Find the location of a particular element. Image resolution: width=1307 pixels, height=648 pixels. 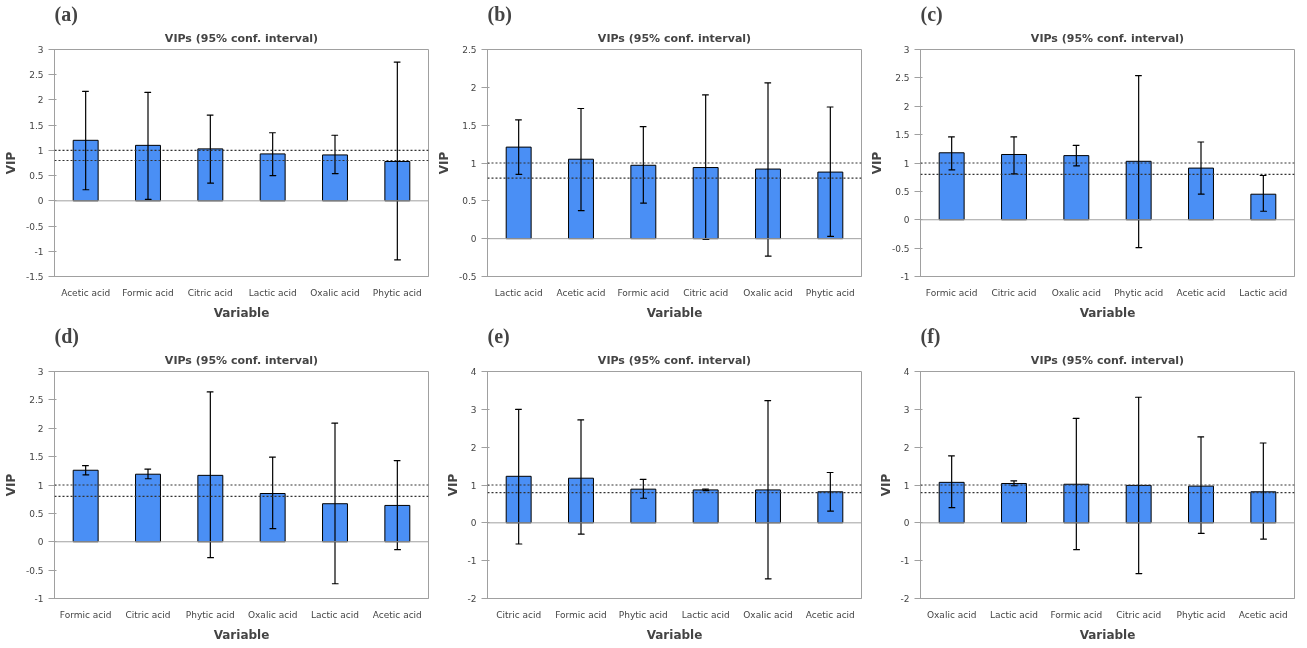

text: (a) is located at coordinates (66, 14).